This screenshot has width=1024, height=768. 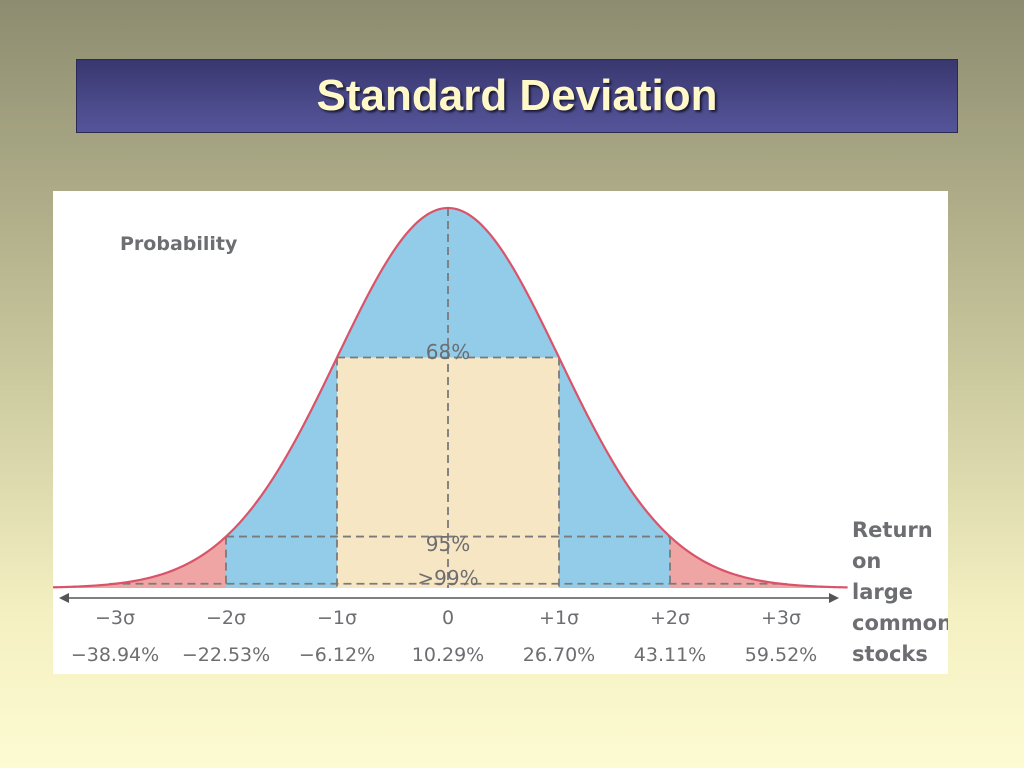 I want to click on tick-value-label-2: −6.12%, so click(x=337, y=655).